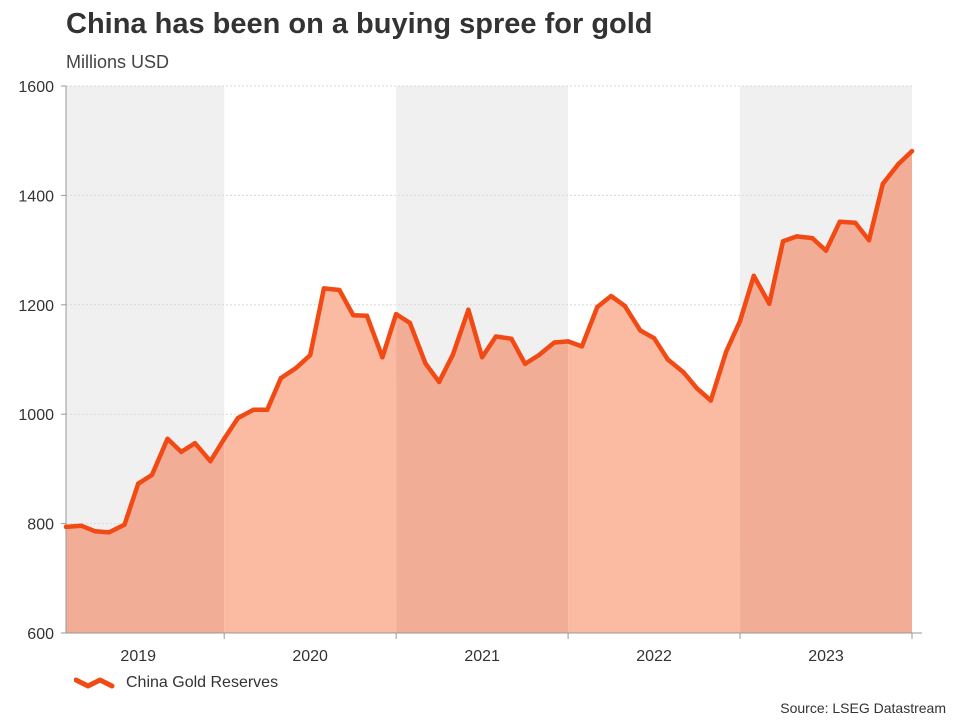 The height and width of the screenshot is (720, 960). I want to click on y-tick-label-1400: 1400, so click(36, 196).